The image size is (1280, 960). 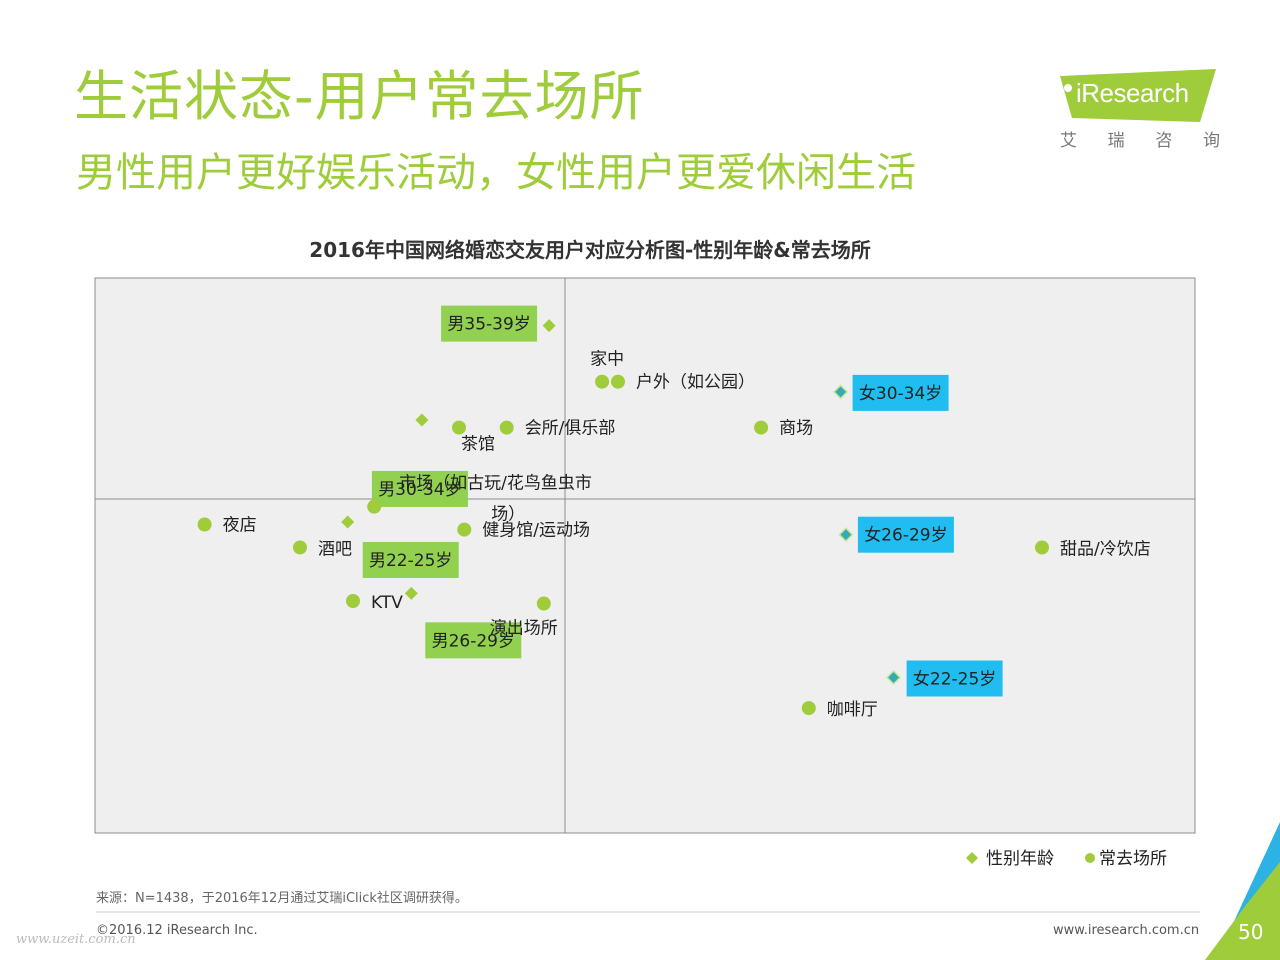 I want to click on watermark: www.uzeit.com.cn, so click(x=76, y=939).